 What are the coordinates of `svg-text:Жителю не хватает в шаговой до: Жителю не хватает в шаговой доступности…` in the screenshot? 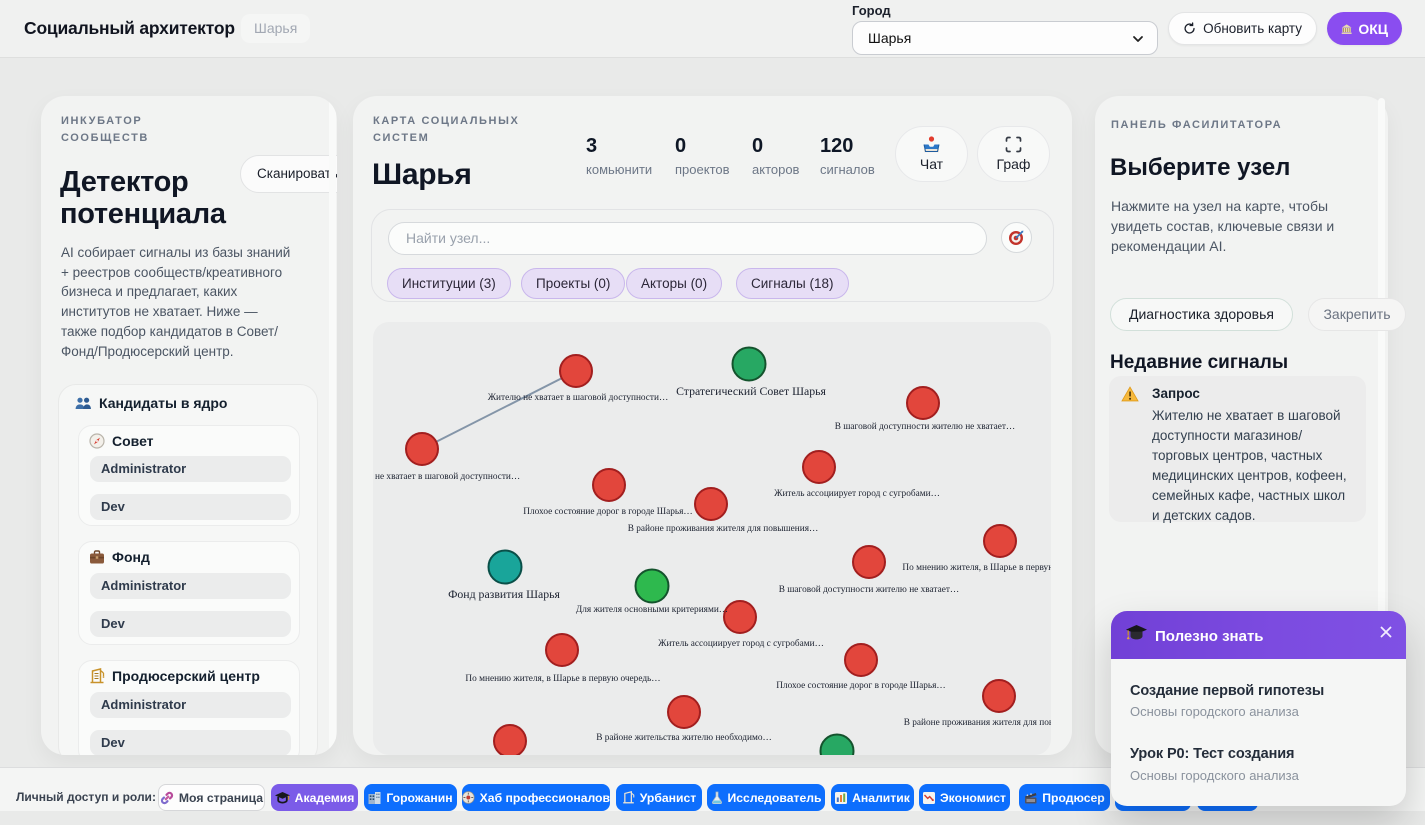 It's located at (578, 397).